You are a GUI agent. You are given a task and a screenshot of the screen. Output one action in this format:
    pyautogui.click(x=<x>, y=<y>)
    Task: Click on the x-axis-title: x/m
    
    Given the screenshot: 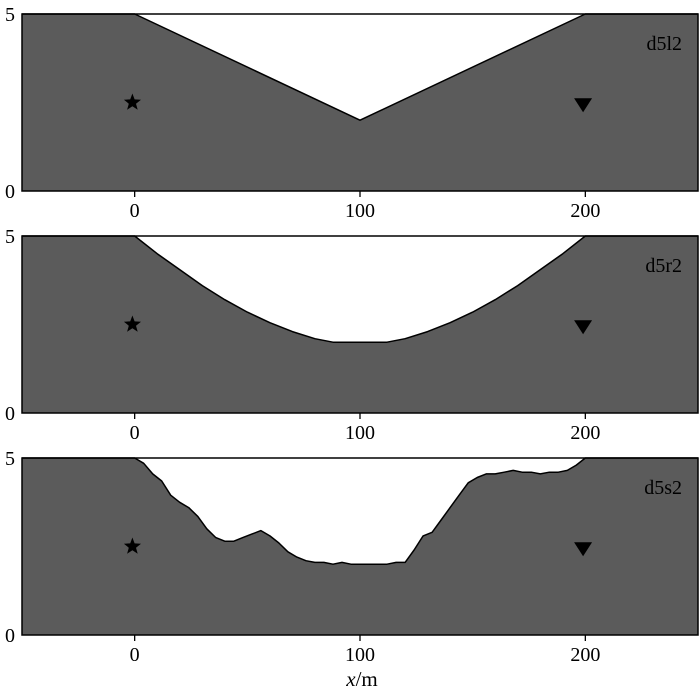 What is the action you would take?
    pyautogui.click(x=361, y=679)
    